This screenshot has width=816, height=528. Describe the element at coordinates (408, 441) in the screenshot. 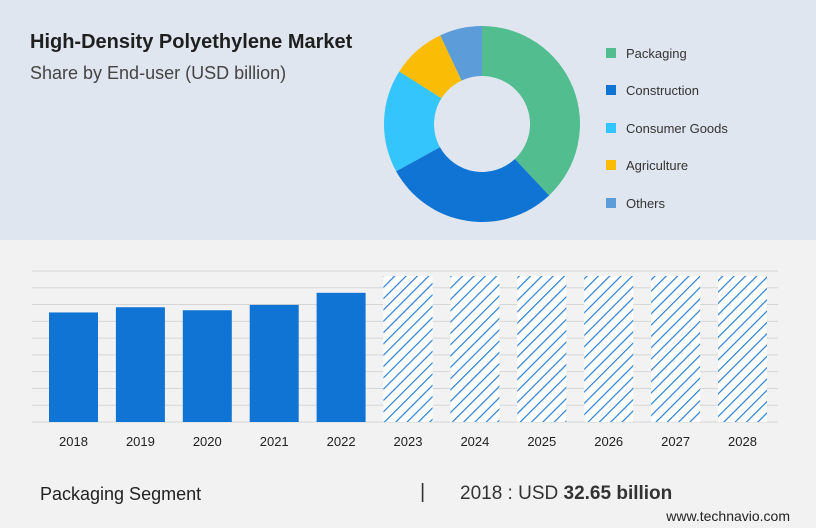

I see `x-tick-label: 2023` at that location.